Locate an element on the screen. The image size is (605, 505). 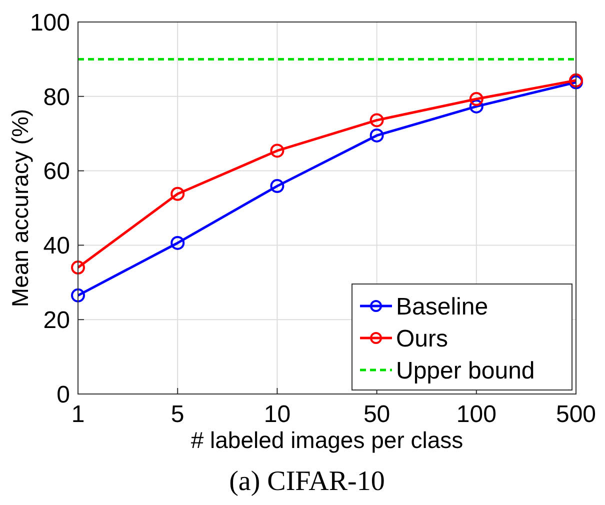
x-tick-label: 1 is located at coordinates (78, 414).